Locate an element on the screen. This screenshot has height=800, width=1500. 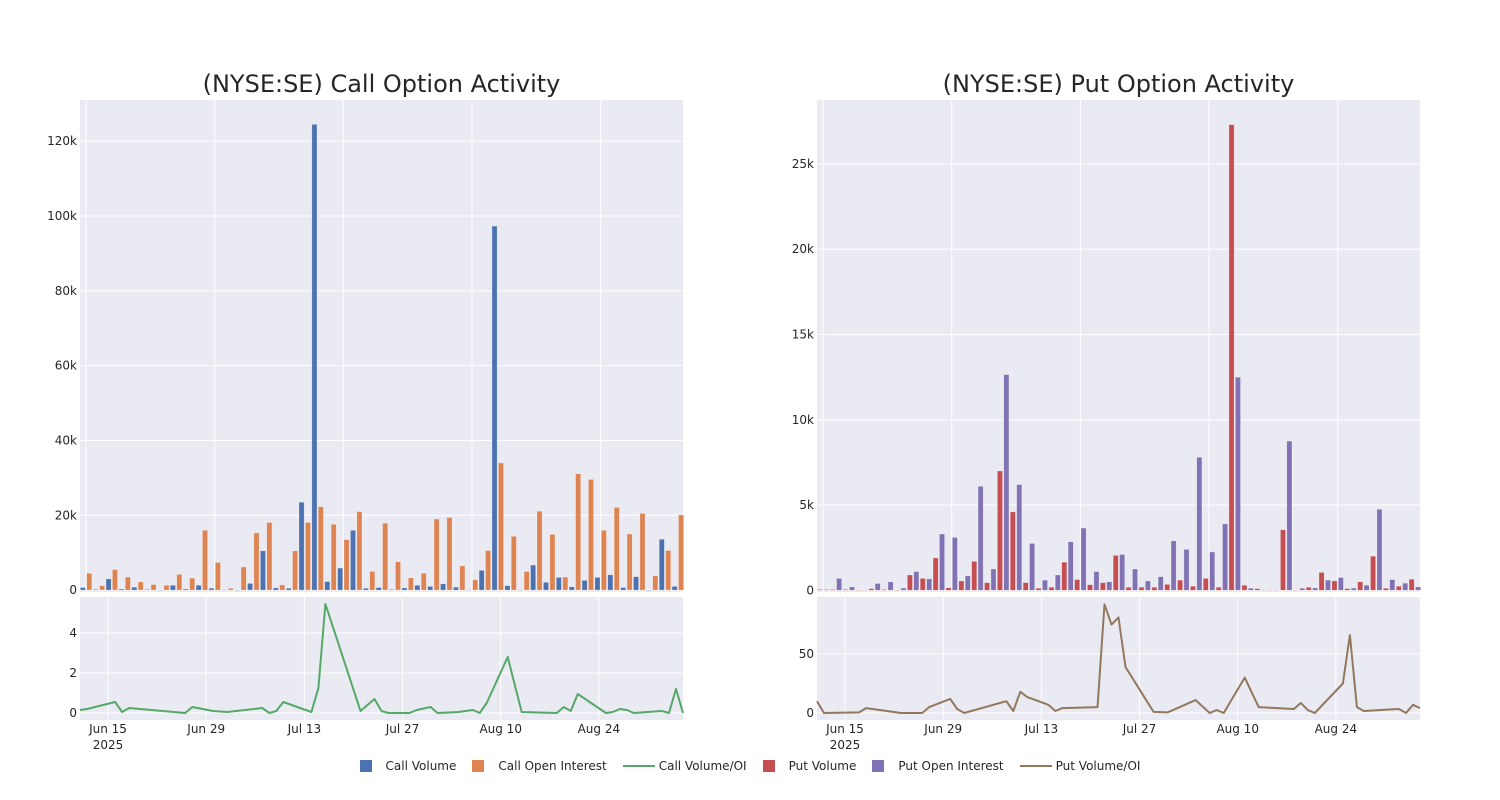
legend-item-put-ratio: Put Volume/OI is located at coordinates (1080, 766).